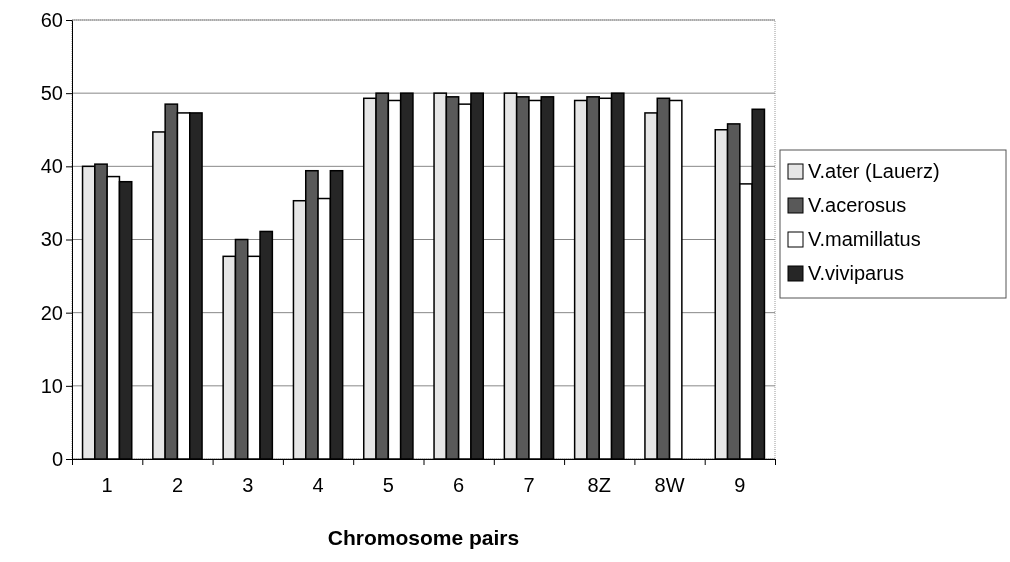  What do you see at coordinates (874, 171) in the screenshot?
I see `legend-label: V.ater (Lauerz)` at bounding box center [874, 171].